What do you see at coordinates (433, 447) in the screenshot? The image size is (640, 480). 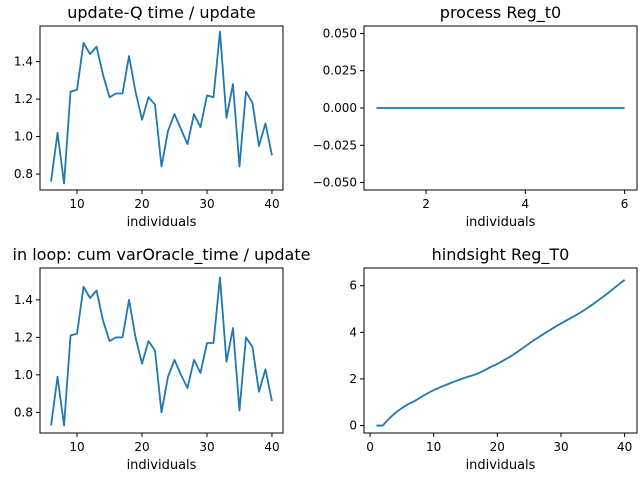 I see `chart-4-xtick-label-1: 10` at bounding box center [433, 447].